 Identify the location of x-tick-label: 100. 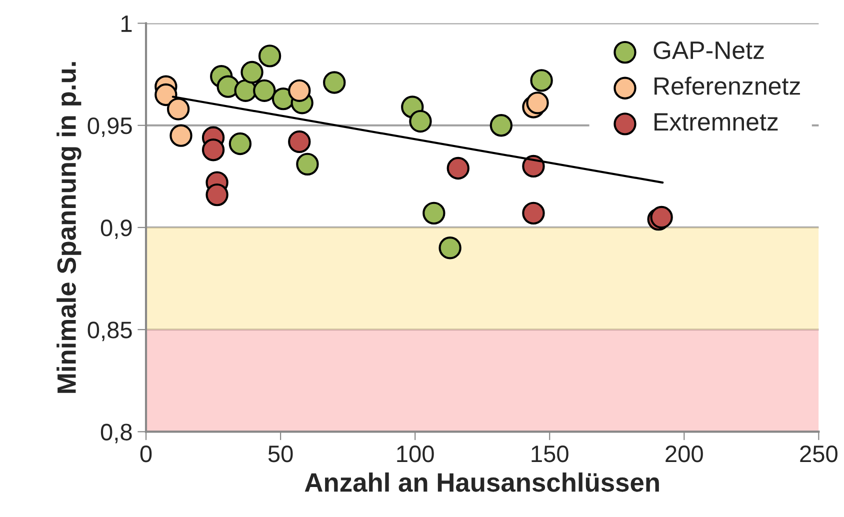
(415, 454).